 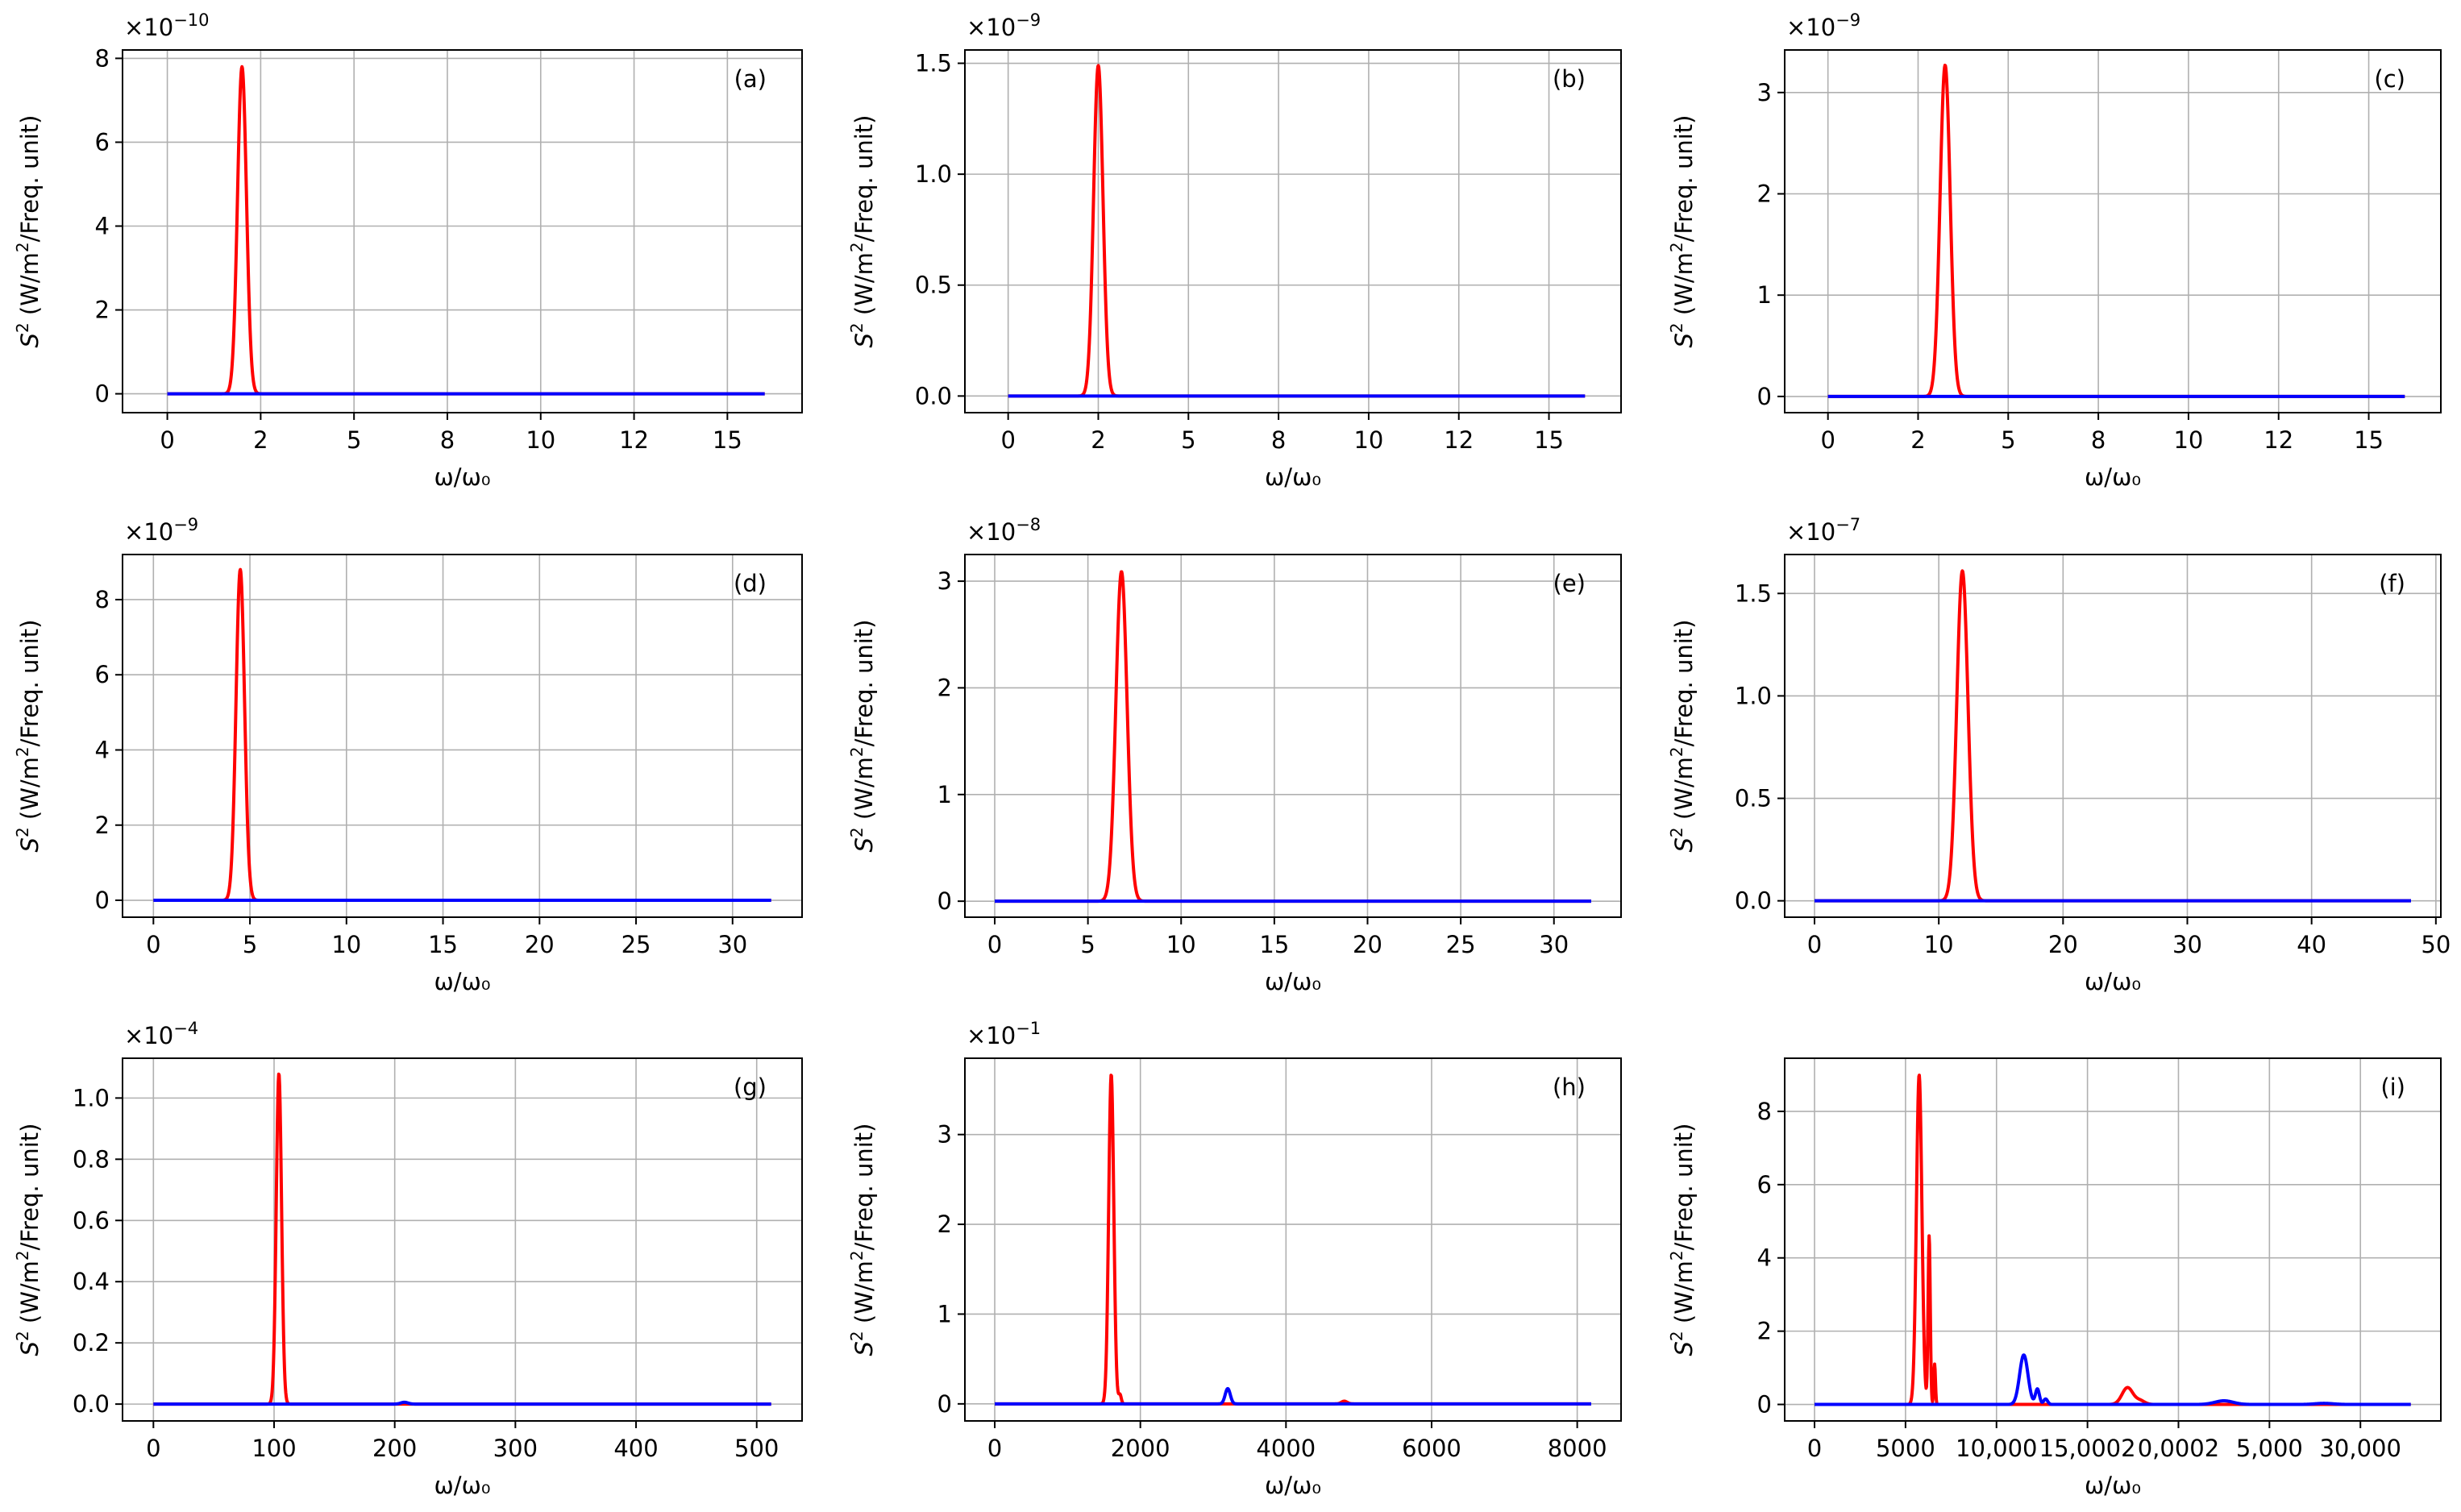 I want to click on x-tick-label: 5,000, so click(x=2269, y=1448).